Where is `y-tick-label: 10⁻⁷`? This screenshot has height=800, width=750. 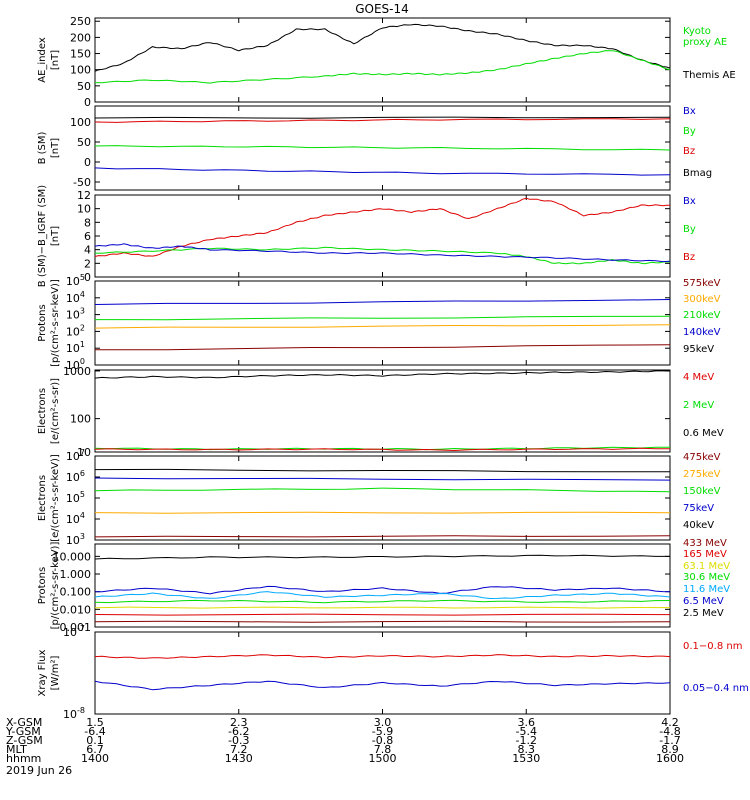 y-tick-label: 10⁻⁷ is located at coordinates (74, 631).